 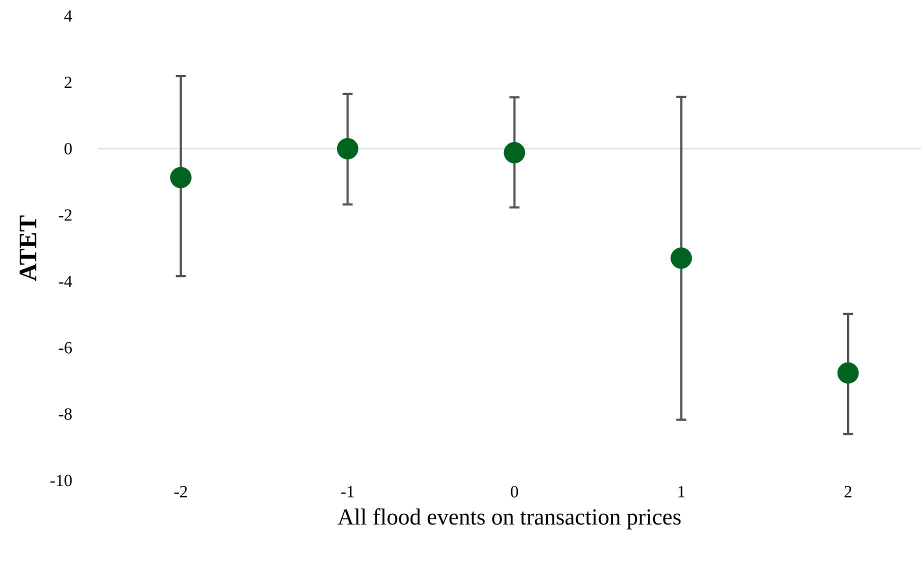 What do you see at coordinates (514, 492) in the screenshot?
I see `x-tick-label: 0` at bounding box center [514, 492].